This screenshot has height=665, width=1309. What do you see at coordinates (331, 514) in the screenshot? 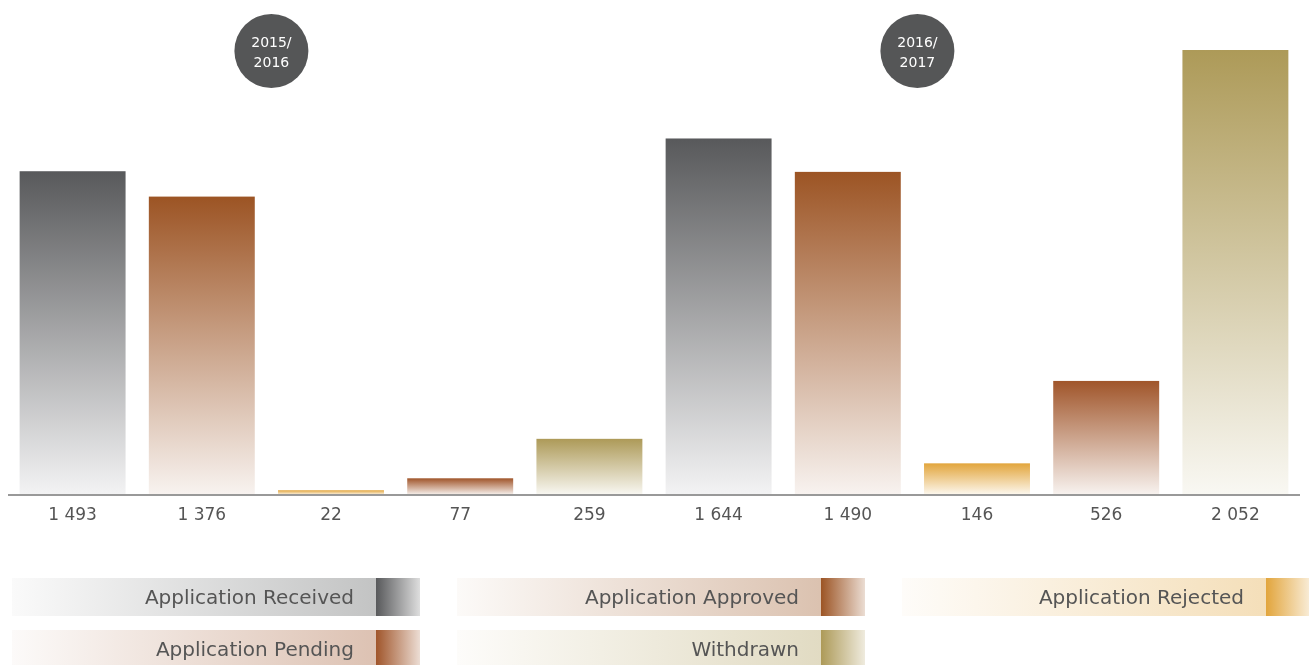
I see `data-label: 22` at bounding box center [331, 514].